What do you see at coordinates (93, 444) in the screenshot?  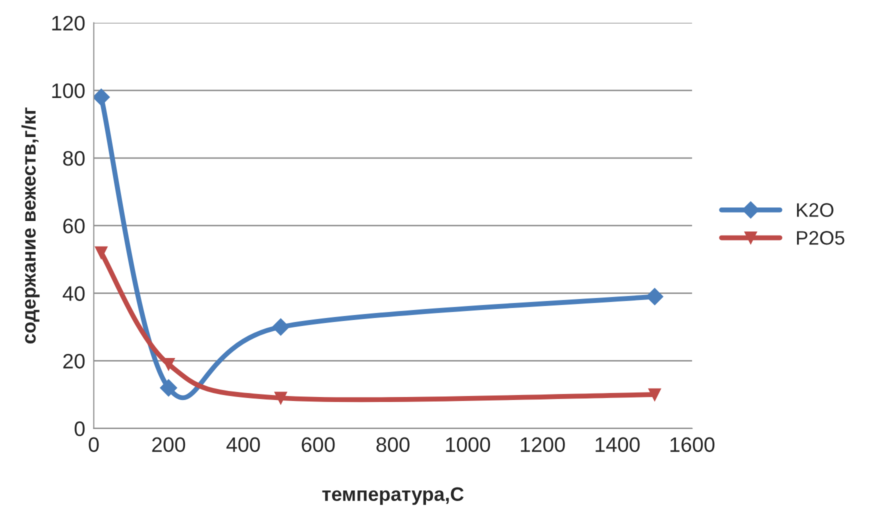 I see `x-tick-label: 0` at bounding box center [93, 444].